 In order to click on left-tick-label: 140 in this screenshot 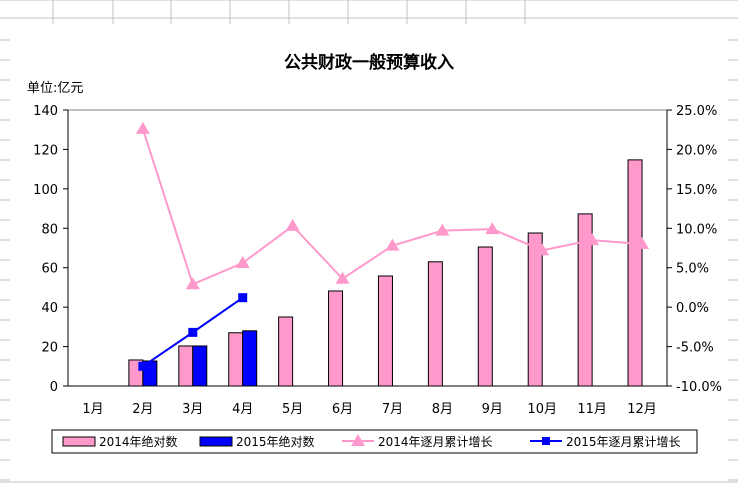, I will do `click(45, 111)`.